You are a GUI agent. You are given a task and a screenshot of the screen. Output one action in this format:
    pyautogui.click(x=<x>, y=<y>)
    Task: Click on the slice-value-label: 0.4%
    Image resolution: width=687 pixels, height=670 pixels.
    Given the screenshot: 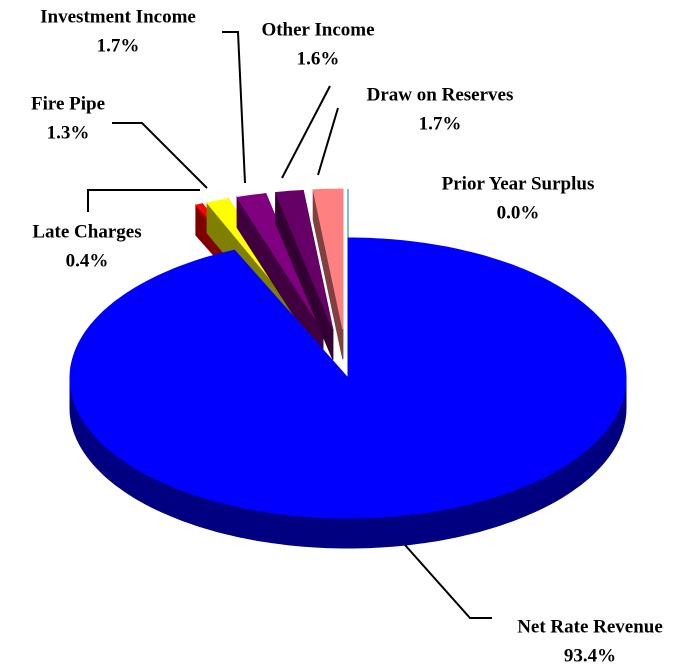 What is the action you would take?
    pyautogui.click(x=87, y=260)
    